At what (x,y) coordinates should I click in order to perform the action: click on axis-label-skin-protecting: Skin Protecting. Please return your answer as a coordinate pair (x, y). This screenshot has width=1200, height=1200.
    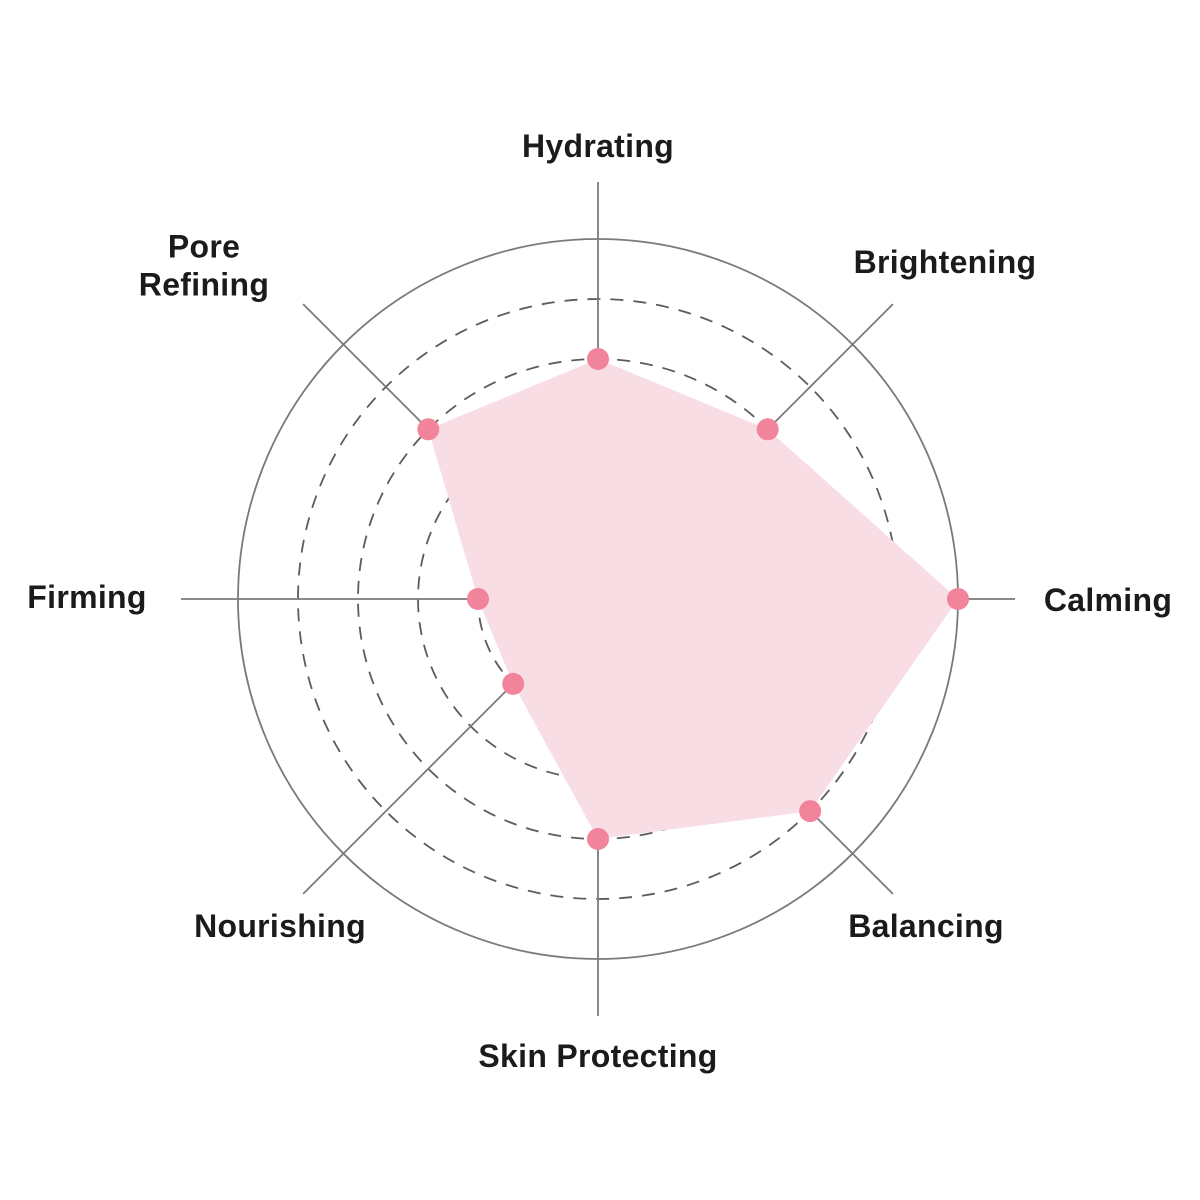
    Looking at the image, I should click on (598, 1055).